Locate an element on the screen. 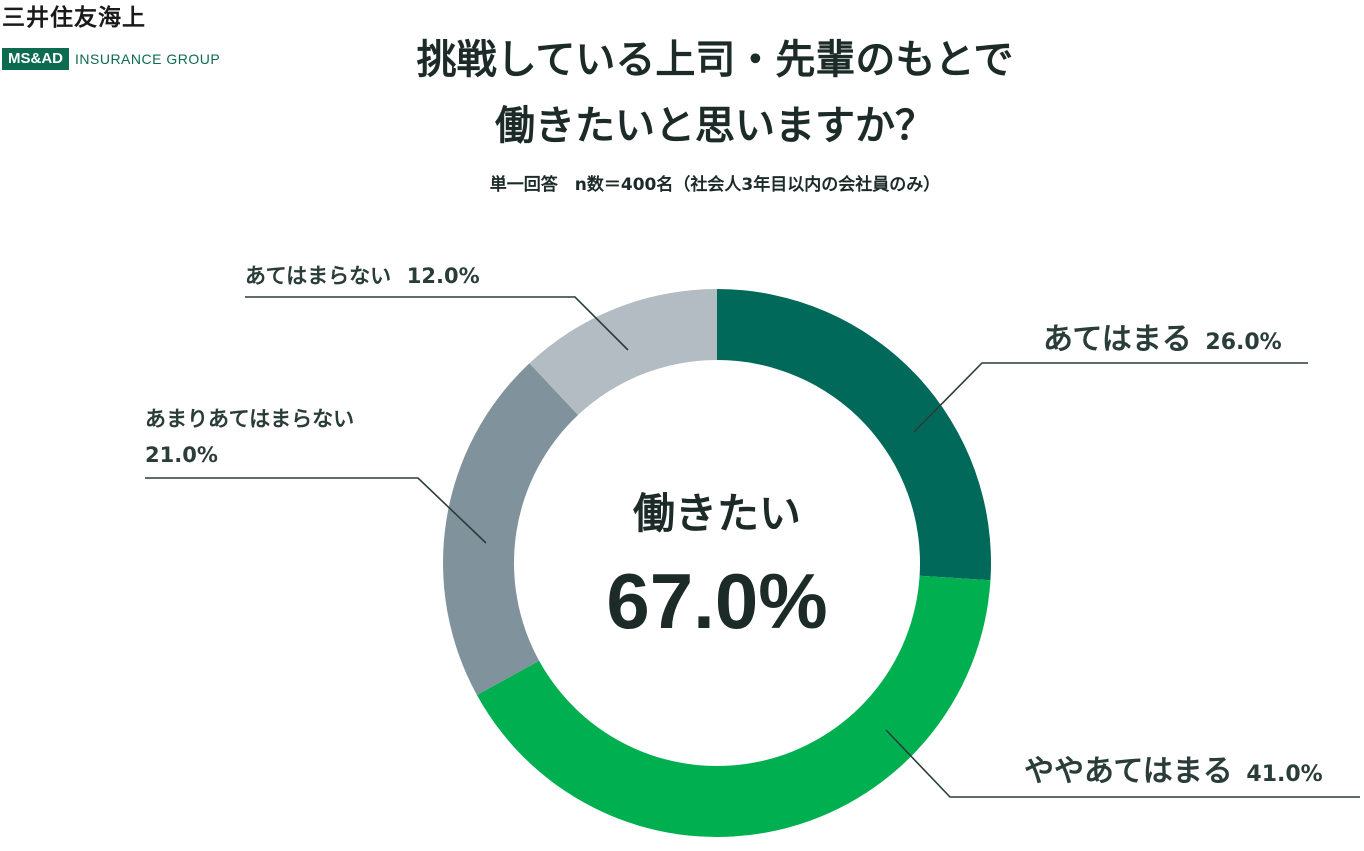 The width and height of the screenshot is (1364, 851). brand-group: MS&AD INSURANCE GROUP is located at coordinates (111, 59).